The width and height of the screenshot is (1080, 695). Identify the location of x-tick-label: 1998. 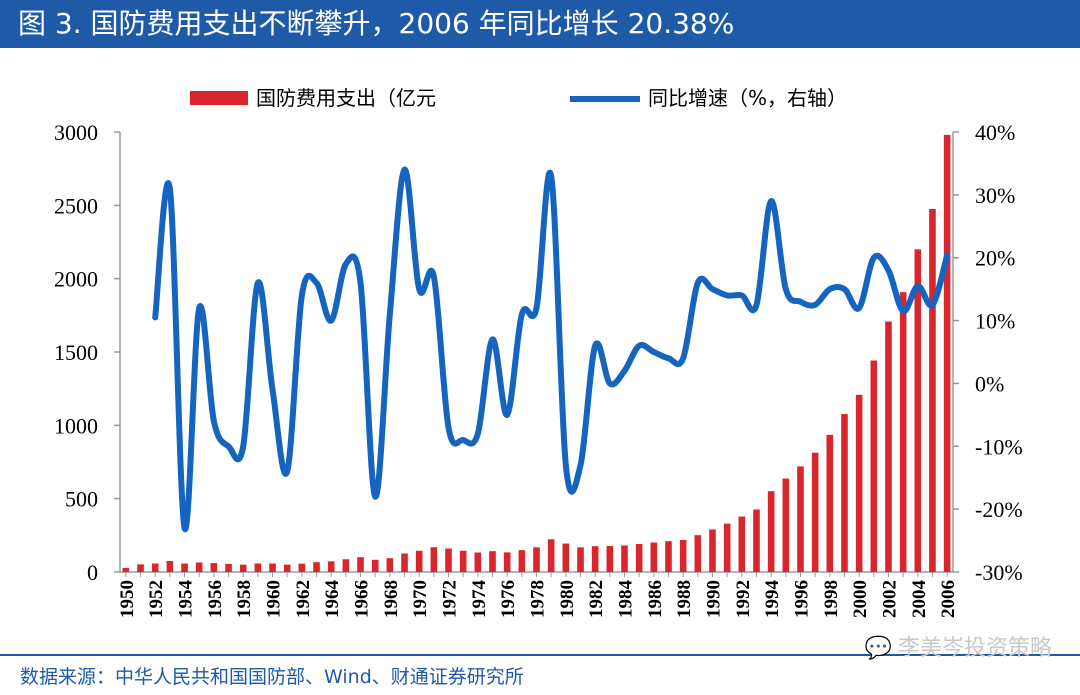
(831, 599).